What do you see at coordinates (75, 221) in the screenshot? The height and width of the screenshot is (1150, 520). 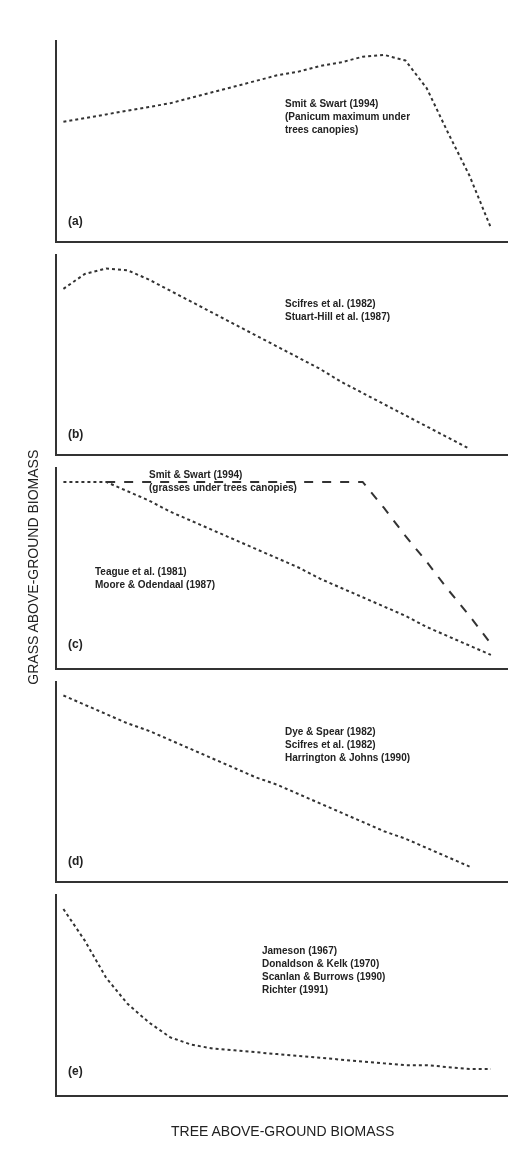 I see `annotation: (a)` at bounding box center [75, 221].